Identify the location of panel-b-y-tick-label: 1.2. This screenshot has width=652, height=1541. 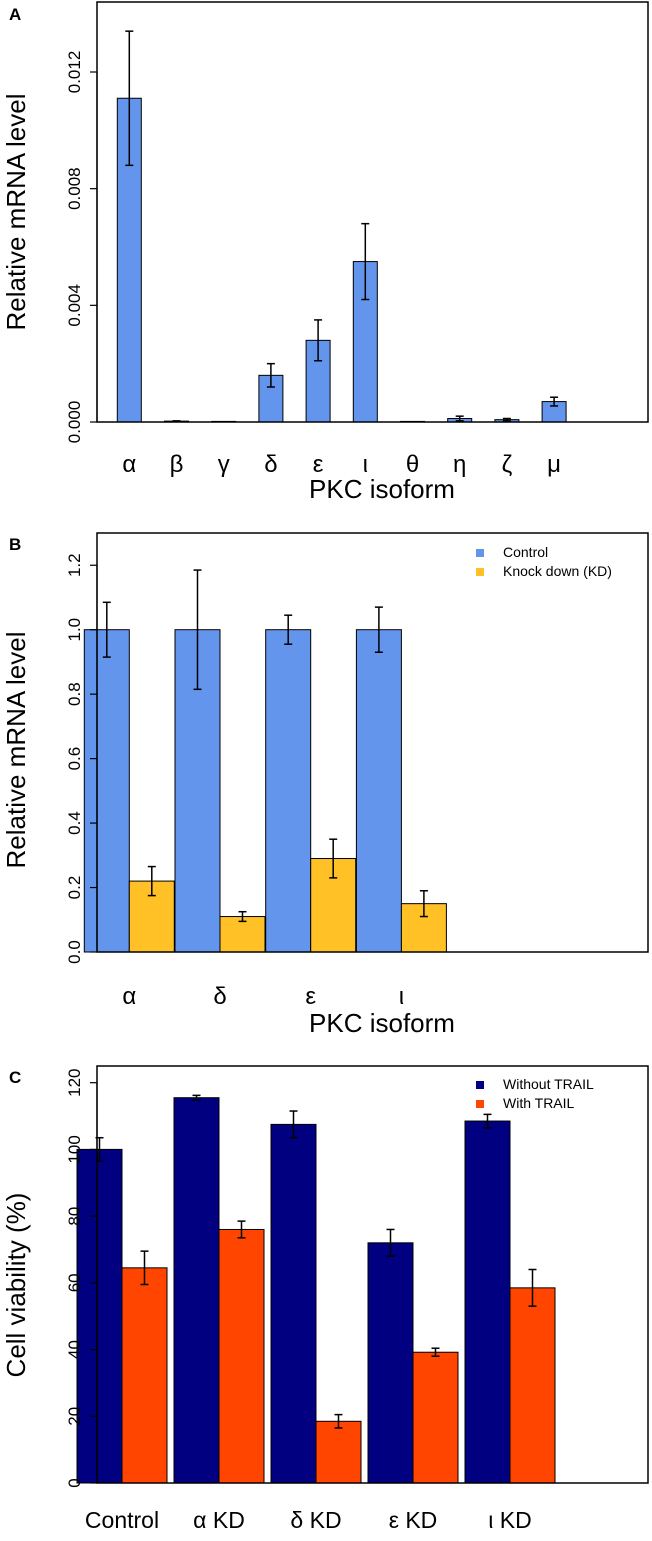
(74, 565).